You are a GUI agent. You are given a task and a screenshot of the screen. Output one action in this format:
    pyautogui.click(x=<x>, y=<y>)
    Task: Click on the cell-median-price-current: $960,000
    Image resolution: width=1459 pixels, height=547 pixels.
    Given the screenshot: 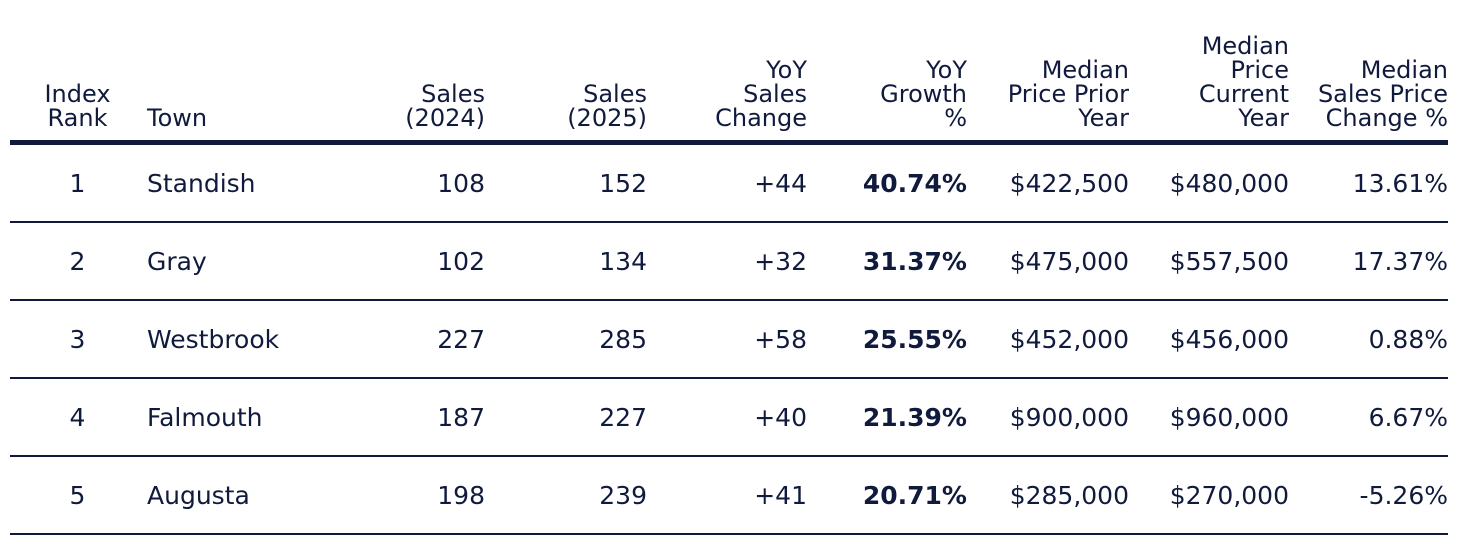 What is the action you would take?
    pyautogui.click(x=1209, y=417)
    